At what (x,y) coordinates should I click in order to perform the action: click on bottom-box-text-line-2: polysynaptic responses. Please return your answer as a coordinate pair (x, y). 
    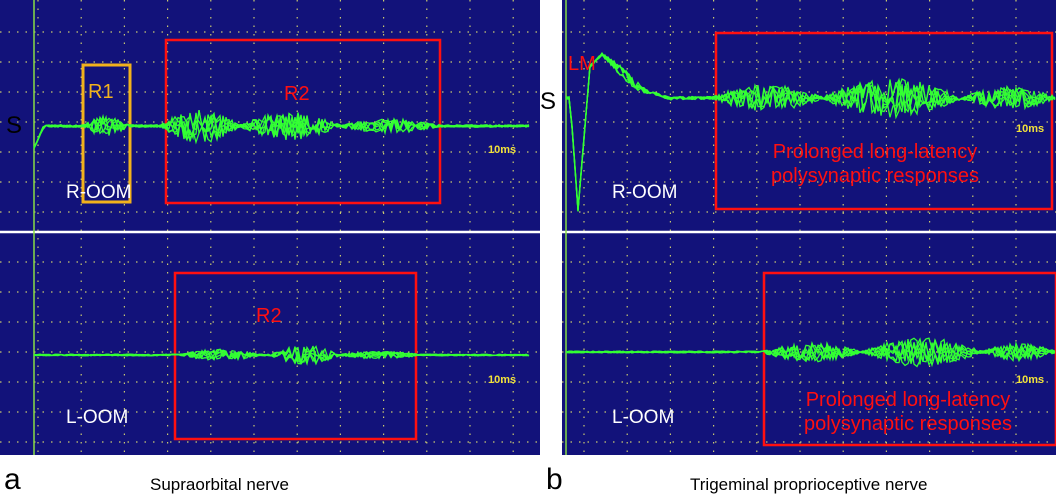
    Looking at the image, I should click on (907, 425).